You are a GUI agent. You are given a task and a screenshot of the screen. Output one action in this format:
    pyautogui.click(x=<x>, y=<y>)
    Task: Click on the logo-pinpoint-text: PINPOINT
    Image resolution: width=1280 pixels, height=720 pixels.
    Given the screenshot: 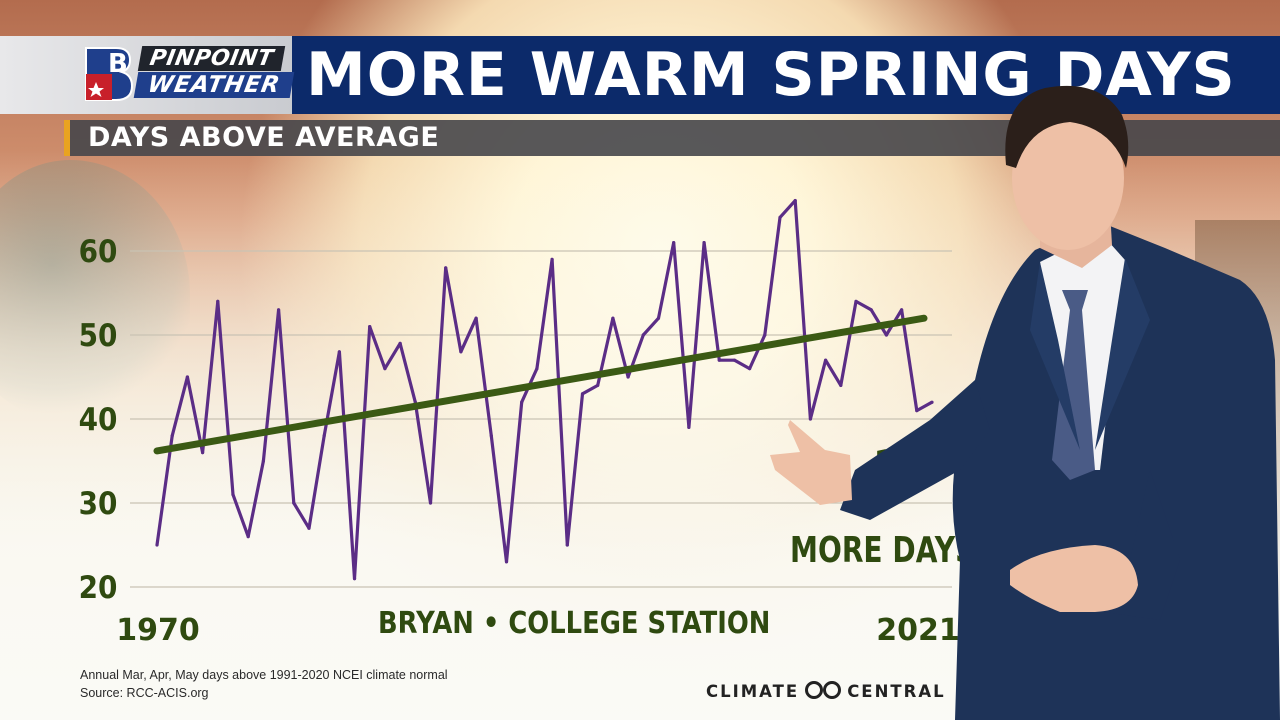 What is the action you would take?
    pyautogui.click(x=211, y=58)
    